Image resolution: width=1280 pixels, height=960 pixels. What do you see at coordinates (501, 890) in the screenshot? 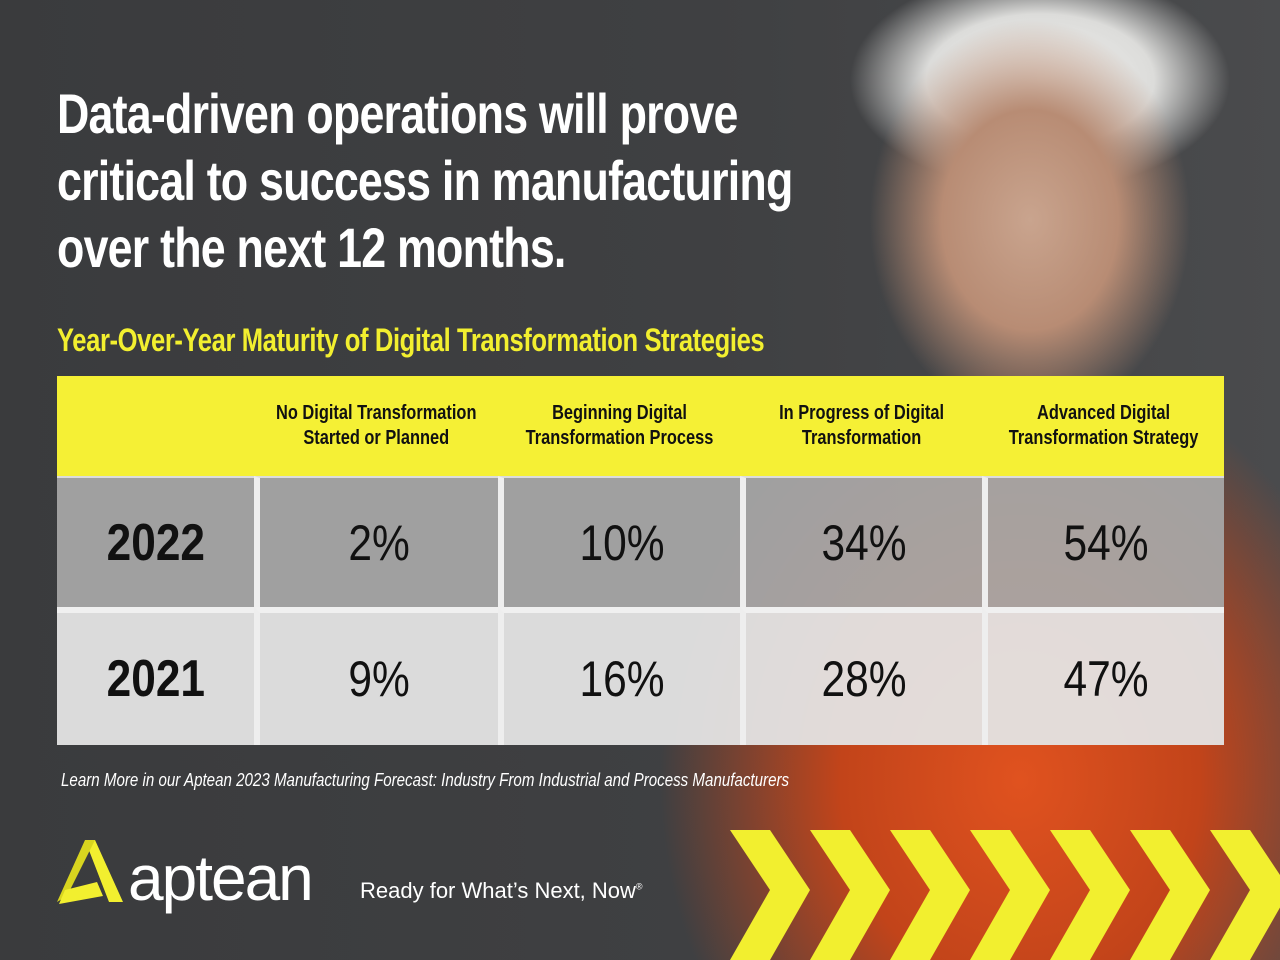
I see `brand-tagline: Ready for What’s Next, Now®` at bounding box center [501, 890].